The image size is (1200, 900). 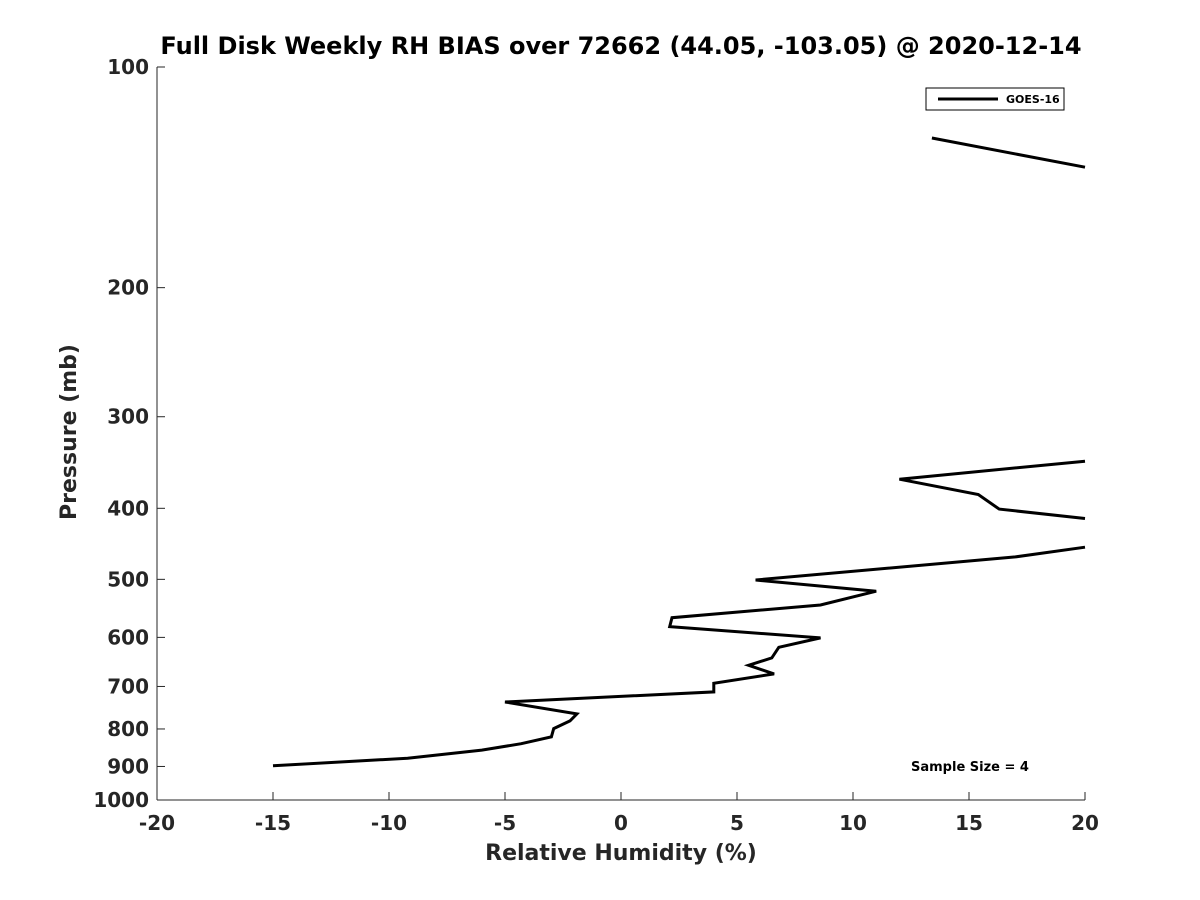 What do you see at coordinates (737, 823) in the screenshot?
I see `x-tick-label: 5` at bounding box center [737, 823].